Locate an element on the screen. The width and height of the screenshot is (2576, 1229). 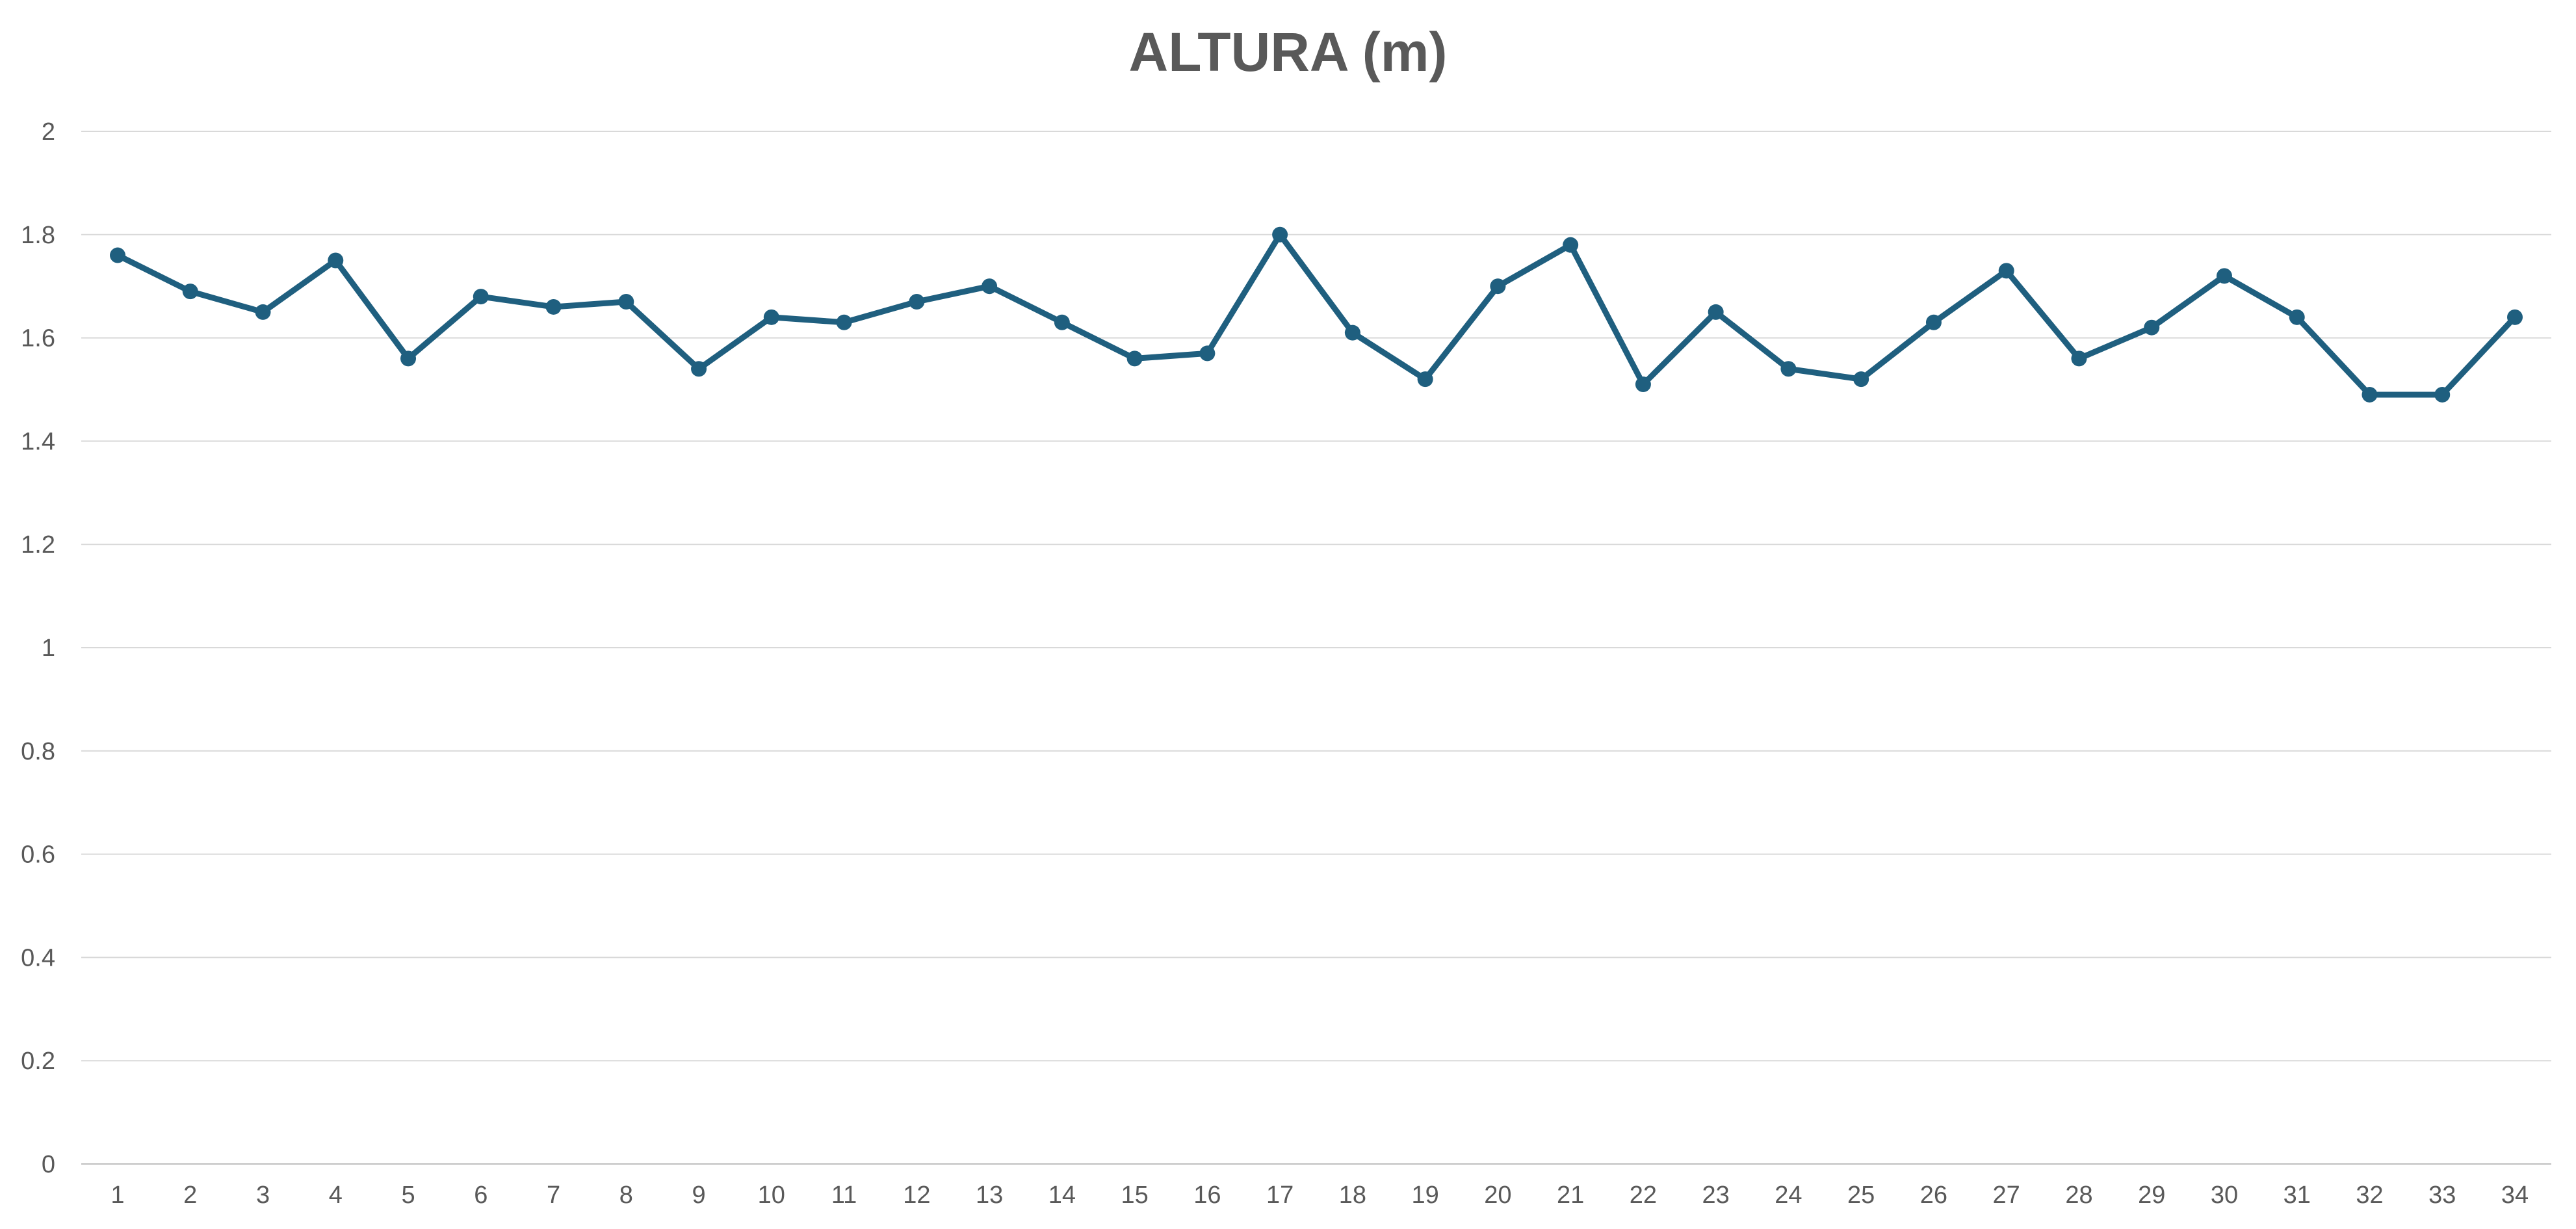
x-tick-label: 33 is located at coordinates (2442, 1195).